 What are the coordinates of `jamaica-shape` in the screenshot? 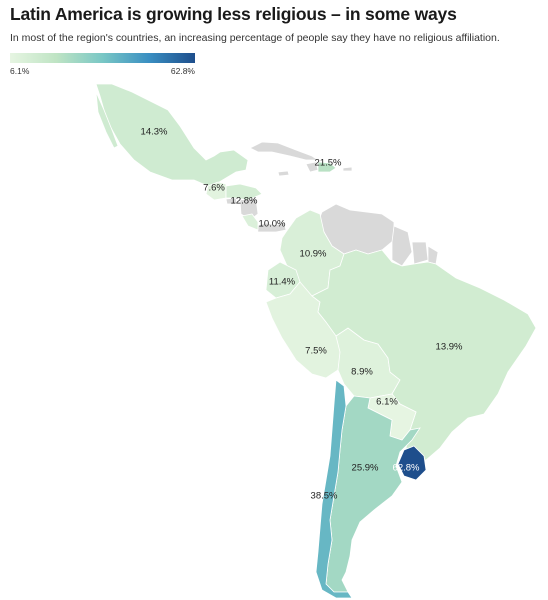 It's located at (283, 173).